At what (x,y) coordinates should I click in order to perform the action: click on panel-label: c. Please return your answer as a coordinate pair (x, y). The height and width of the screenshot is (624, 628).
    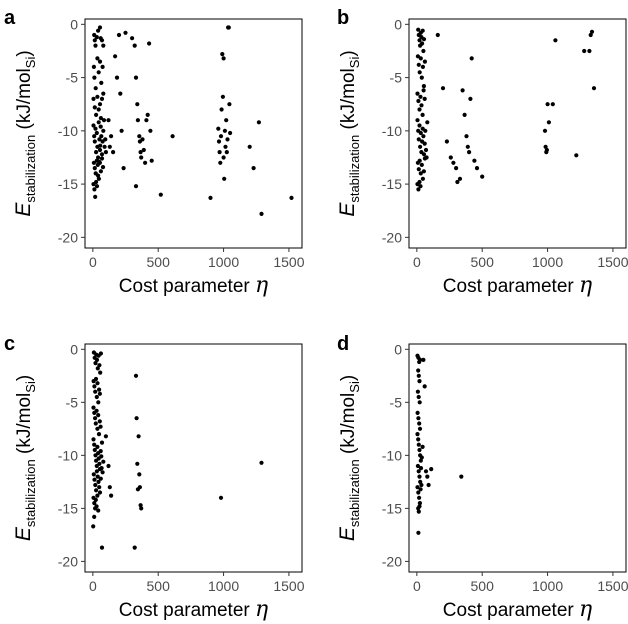
    Looking at the image, I should click on (9, 344).